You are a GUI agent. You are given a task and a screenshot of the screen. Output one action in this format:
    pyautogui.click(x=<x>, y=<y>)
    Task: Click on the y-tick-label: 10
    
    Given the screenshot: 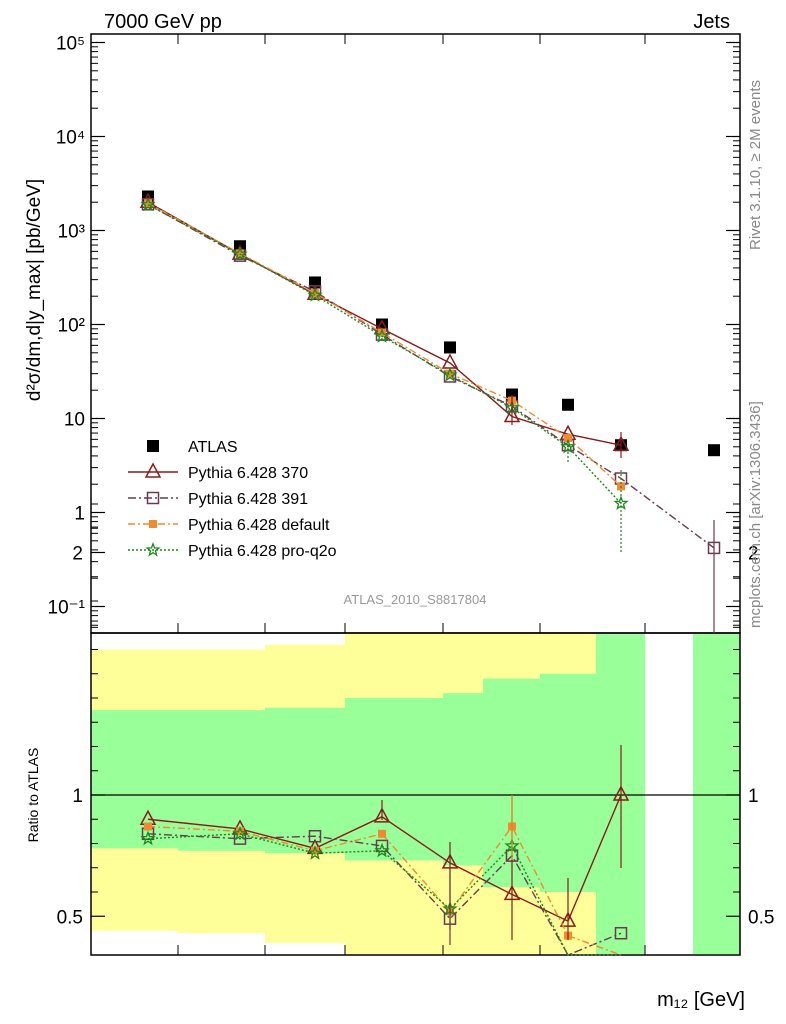 What is the action you would take?
    pyautogui.click(x=74, y=420)
    